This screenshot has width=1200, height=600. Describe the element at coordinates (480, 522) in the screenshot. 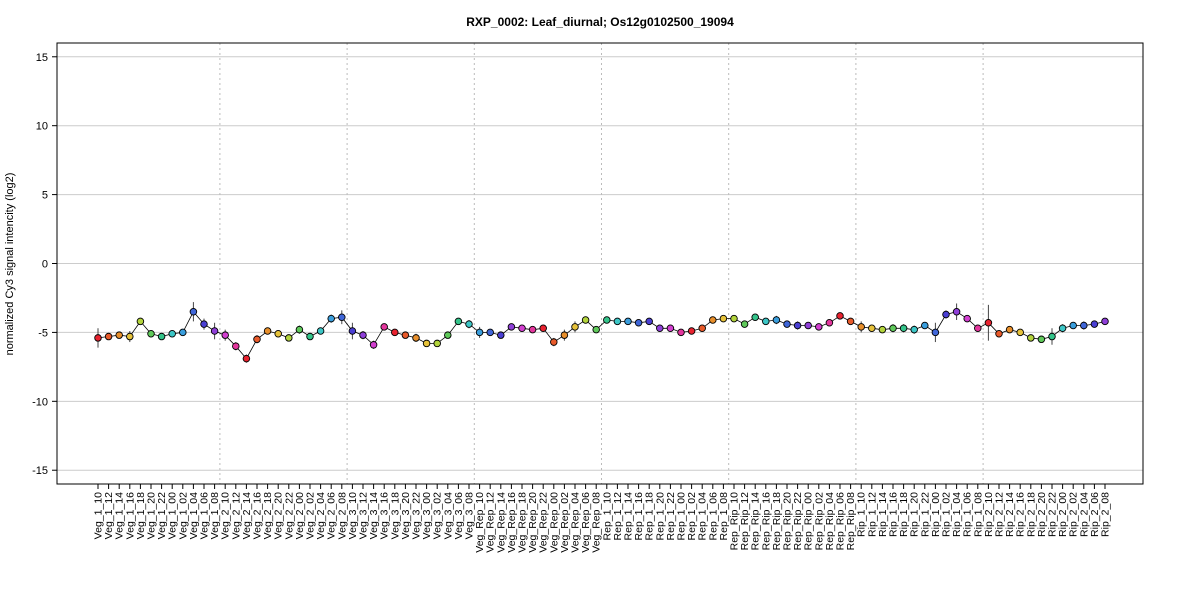

I see `x-tick-label: Veg_Rep_10` at that location.